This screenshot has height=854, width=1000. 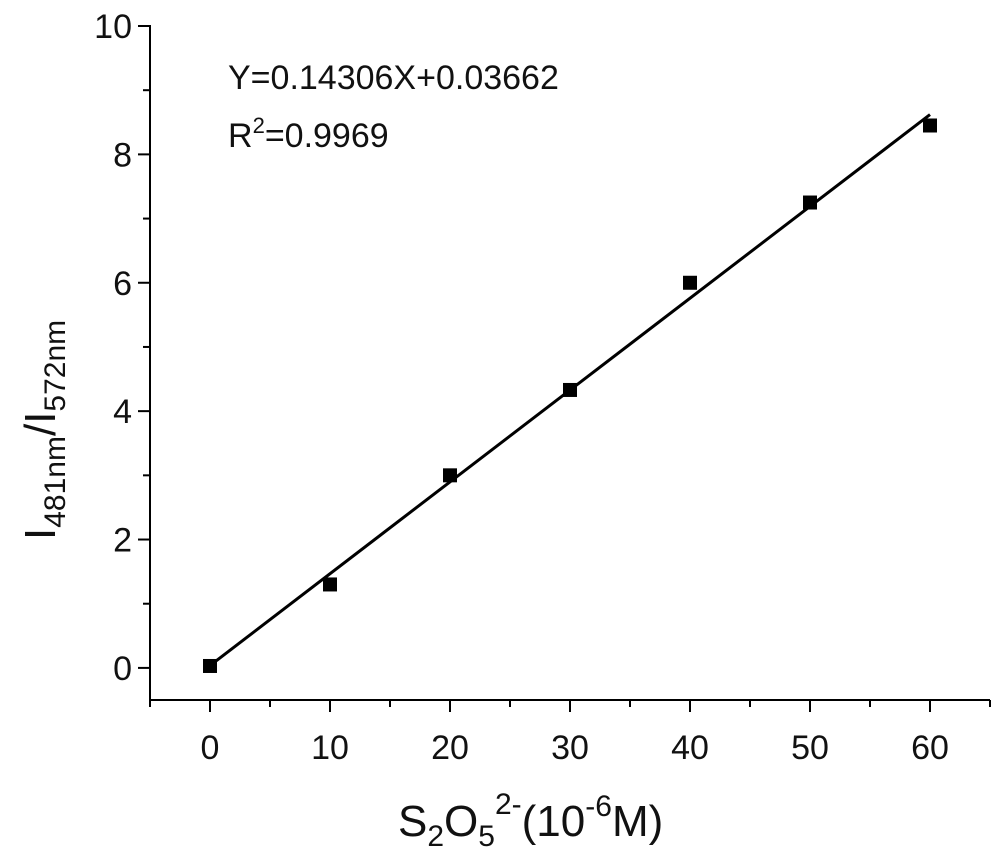 I want to click on equation-text: Y=0.14306X+0.03662, so click(x=393, y=78).